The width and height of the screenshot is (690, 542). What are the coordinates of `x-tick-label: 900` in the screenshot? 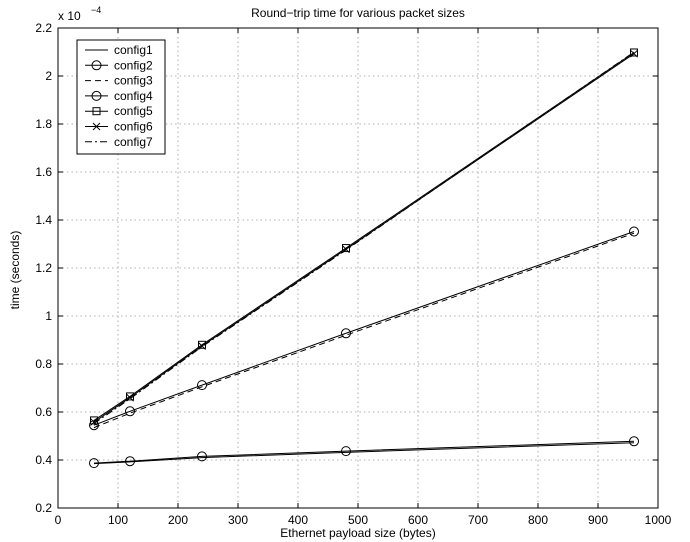 It's located at (598, 520).